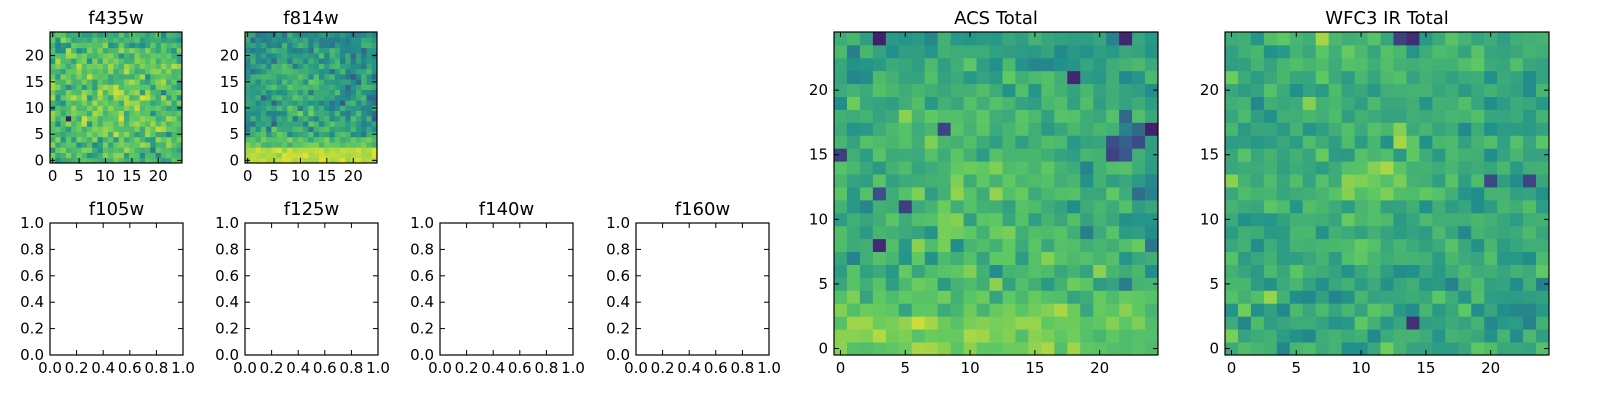  I want to click on y-tick-label: 0, so click(1214, 349).